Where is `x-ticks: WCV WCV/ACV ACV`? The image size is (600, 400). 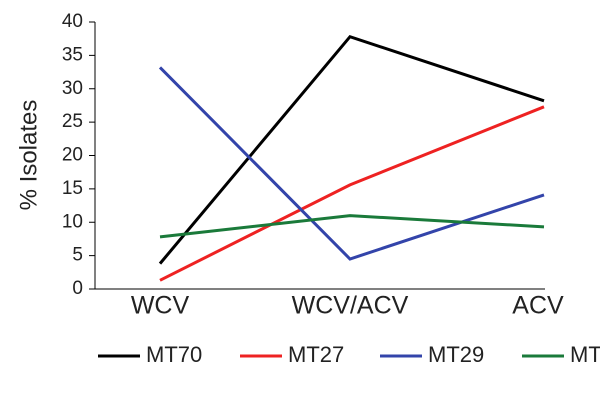 x-ticks: WCV WCV/ACV ACV is located at coordinates (347, 306).